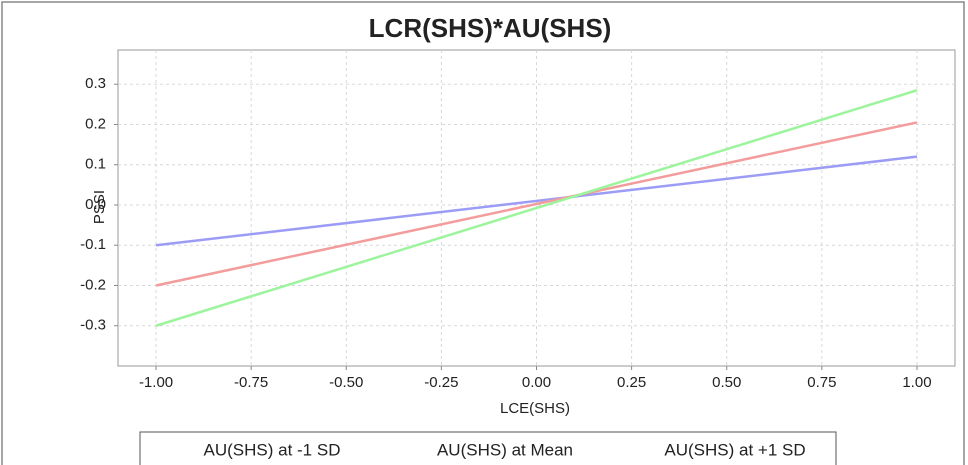  What do you see at coordinates (734, 449) in the screenshot?
I see `legend-label: AU(SHS) at +1 SD` at bounding box center [734, 449].